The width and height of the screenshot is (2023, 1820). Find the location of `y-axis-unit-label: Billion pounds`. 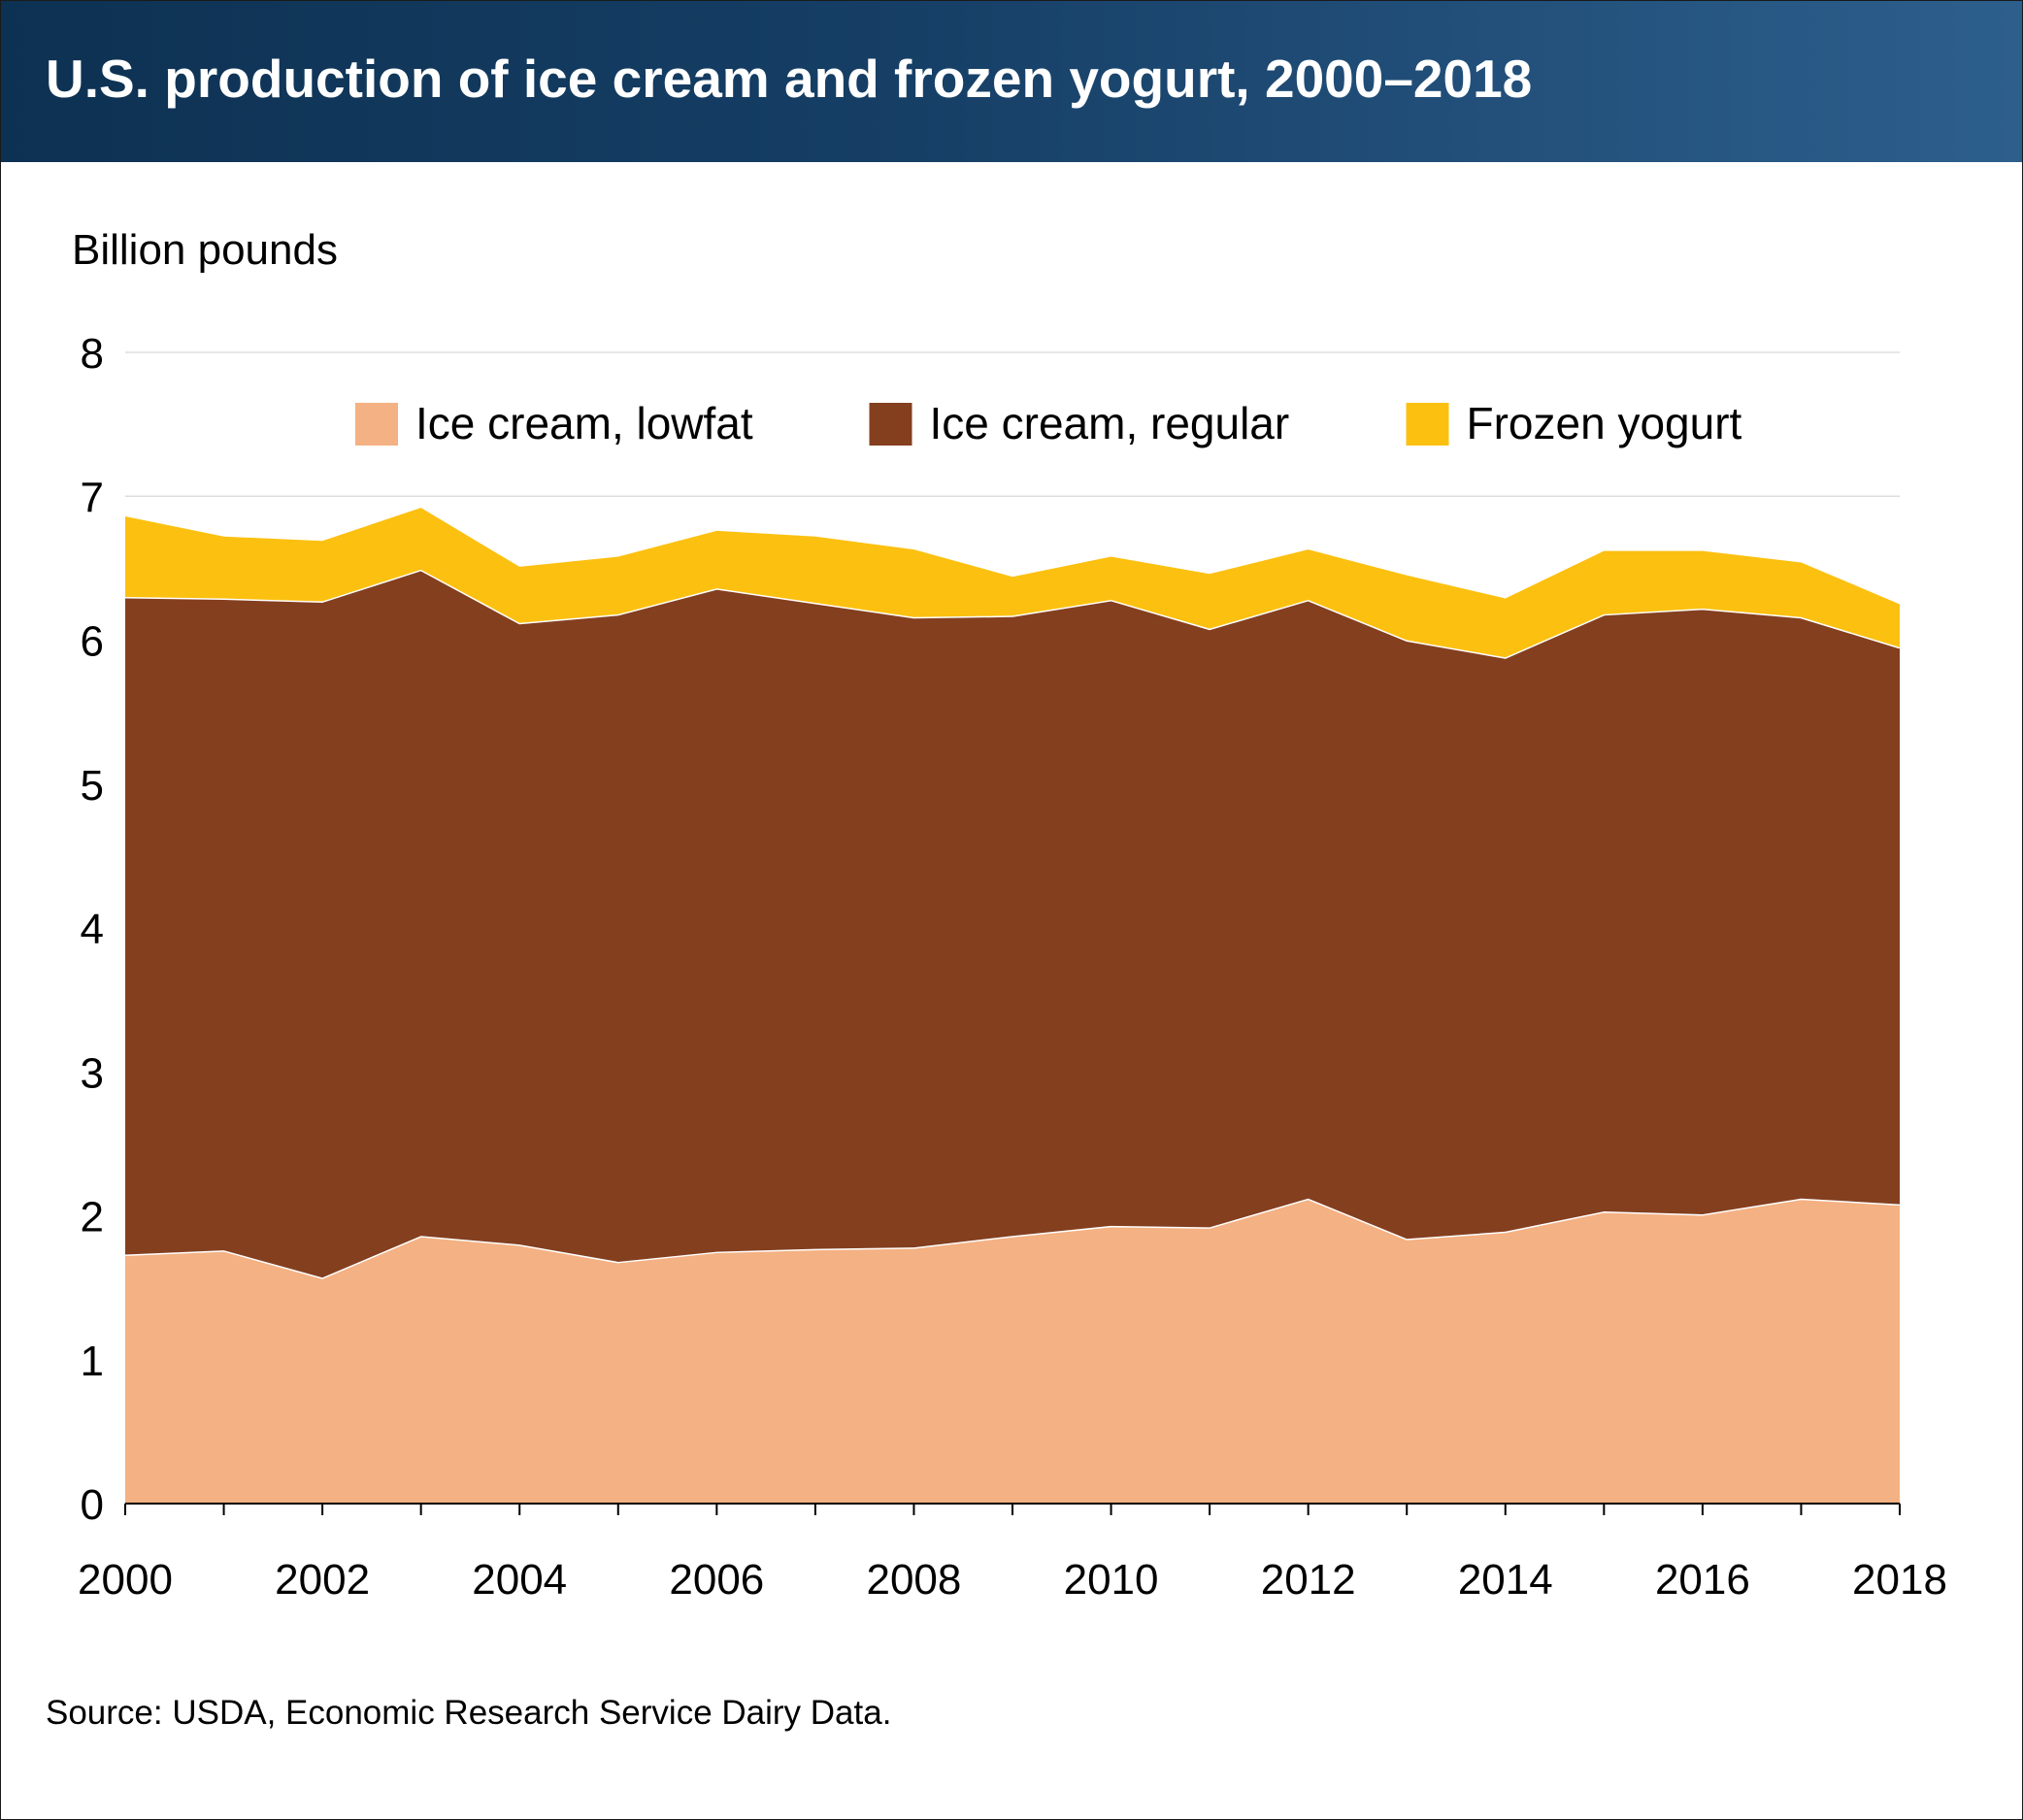

y-axis-unit-label: Billion pounds is located at coordinates (205, 250).